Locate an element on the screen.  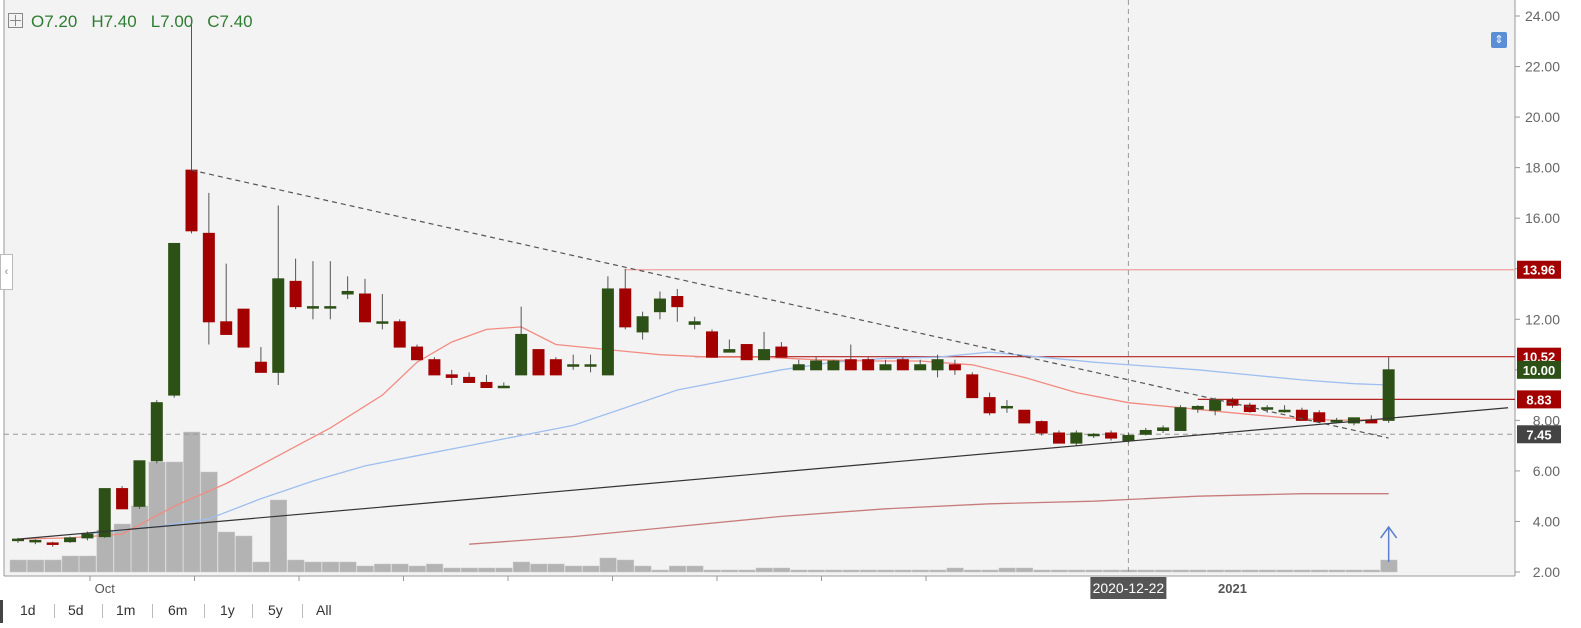
y-tick-label: 12.00 is located at coordinates (1542, 319).